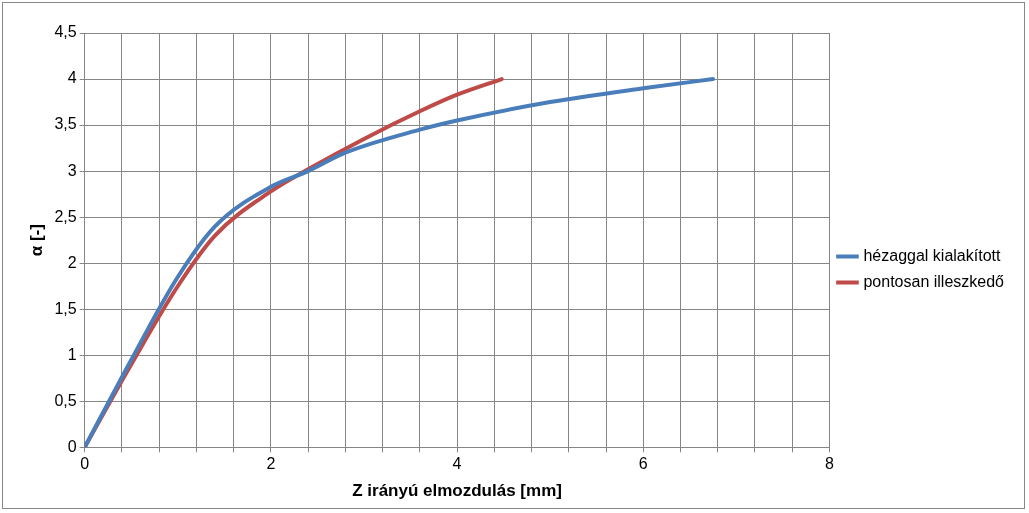 The height and width of the screenshot is (513, 1029). I want to click on x-tick-label: 2, so click(271, 464).